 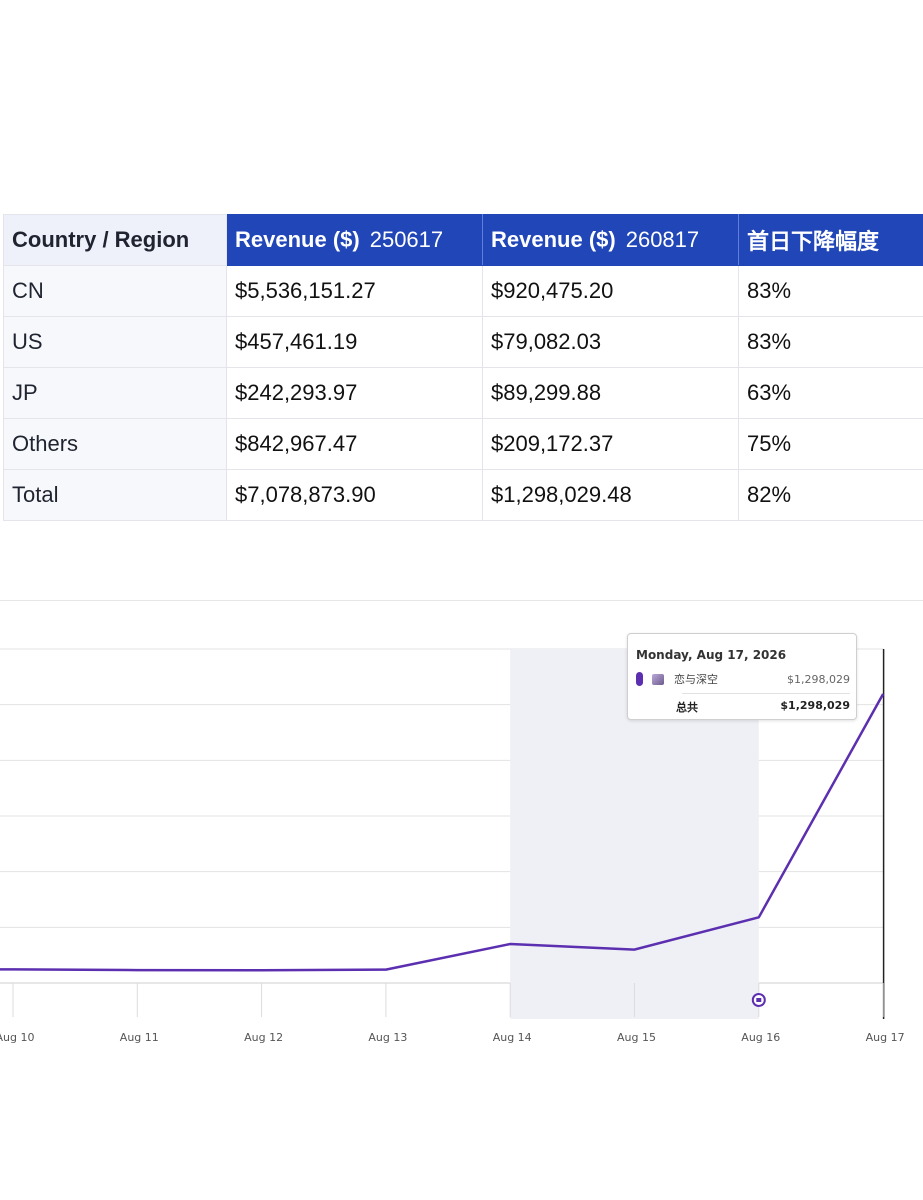 I want to click on x-tick-label: Aug 15, so click(x=636, y=1037).